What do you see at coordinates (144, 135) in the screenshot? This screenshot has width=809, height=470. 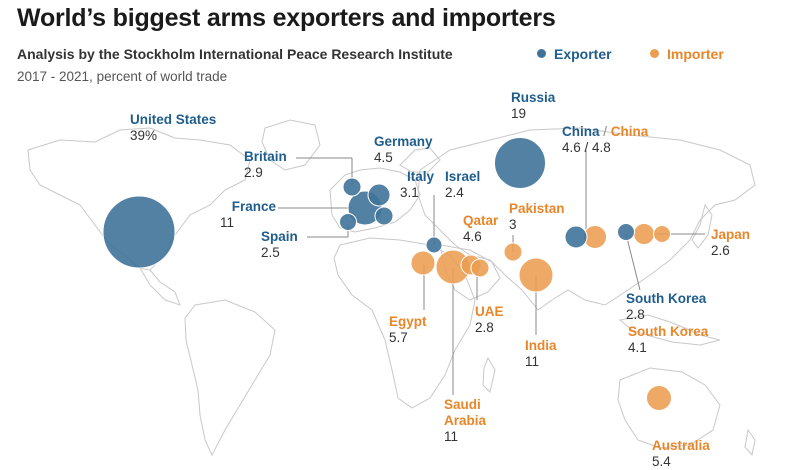 I see `label-value: 39%` at bounding box center [144, 135].